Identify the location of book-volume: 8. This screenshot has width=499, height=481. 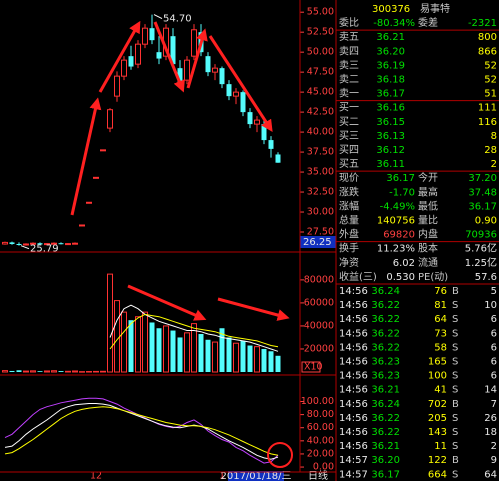
(494, 136).